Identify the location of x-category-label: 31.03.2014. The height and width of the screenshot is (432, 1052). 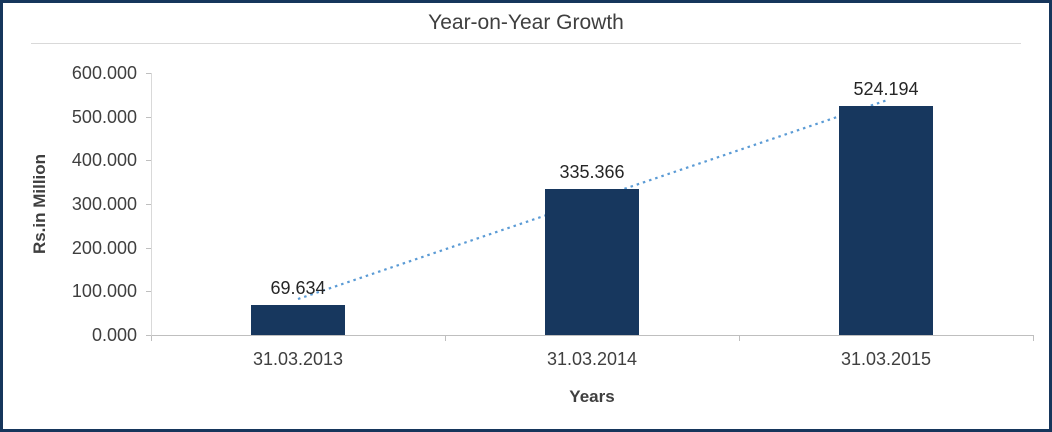
(592, 359).